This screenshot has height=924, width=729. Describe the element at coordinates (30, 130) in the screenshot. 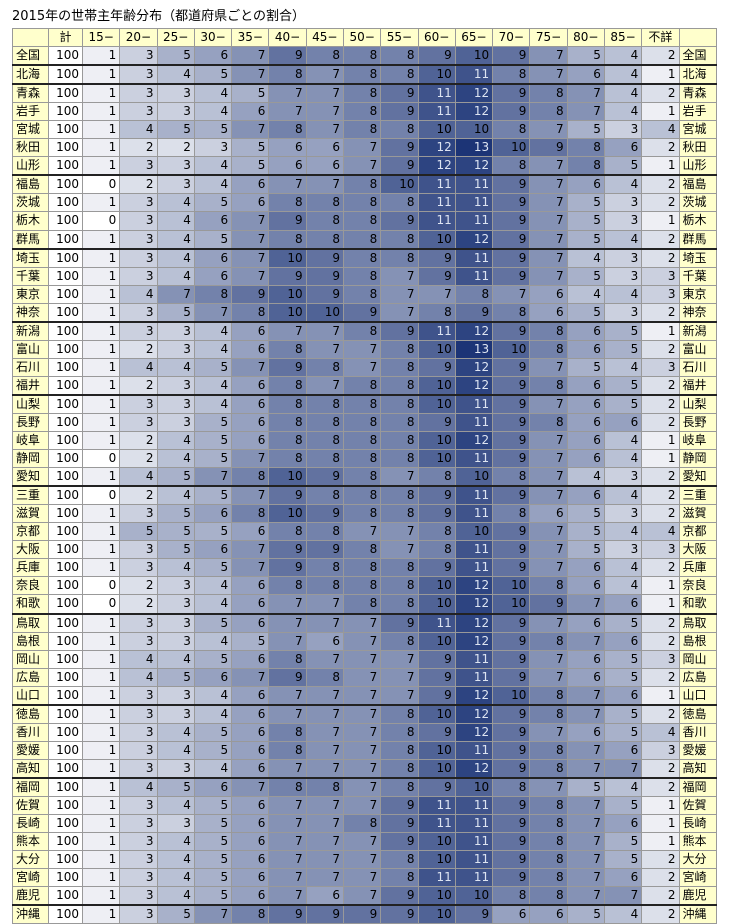

I see `row-label: 宮城` at that location.